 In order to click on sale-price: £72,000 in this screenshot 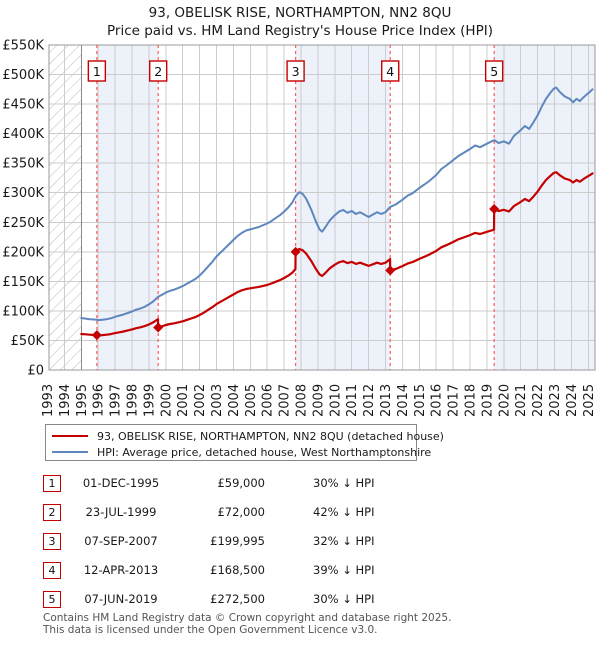, I will do `click(241, 512)`.